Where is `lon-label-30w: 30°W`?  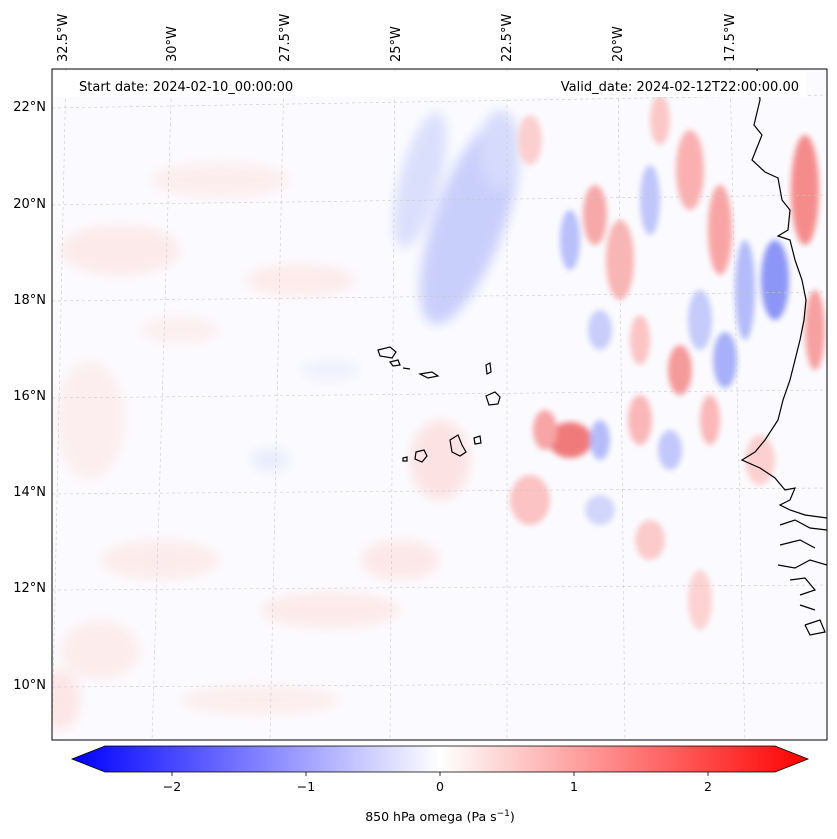 lon-label-30w: 30°W is located at coordinates (172, 44).